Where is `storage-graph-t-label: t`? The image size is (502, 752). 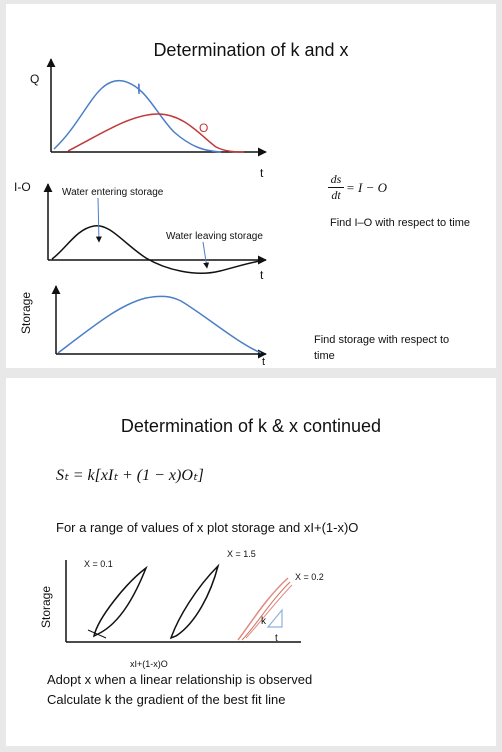
storage-graph-t-label: t is located at coordinates (264, 362).